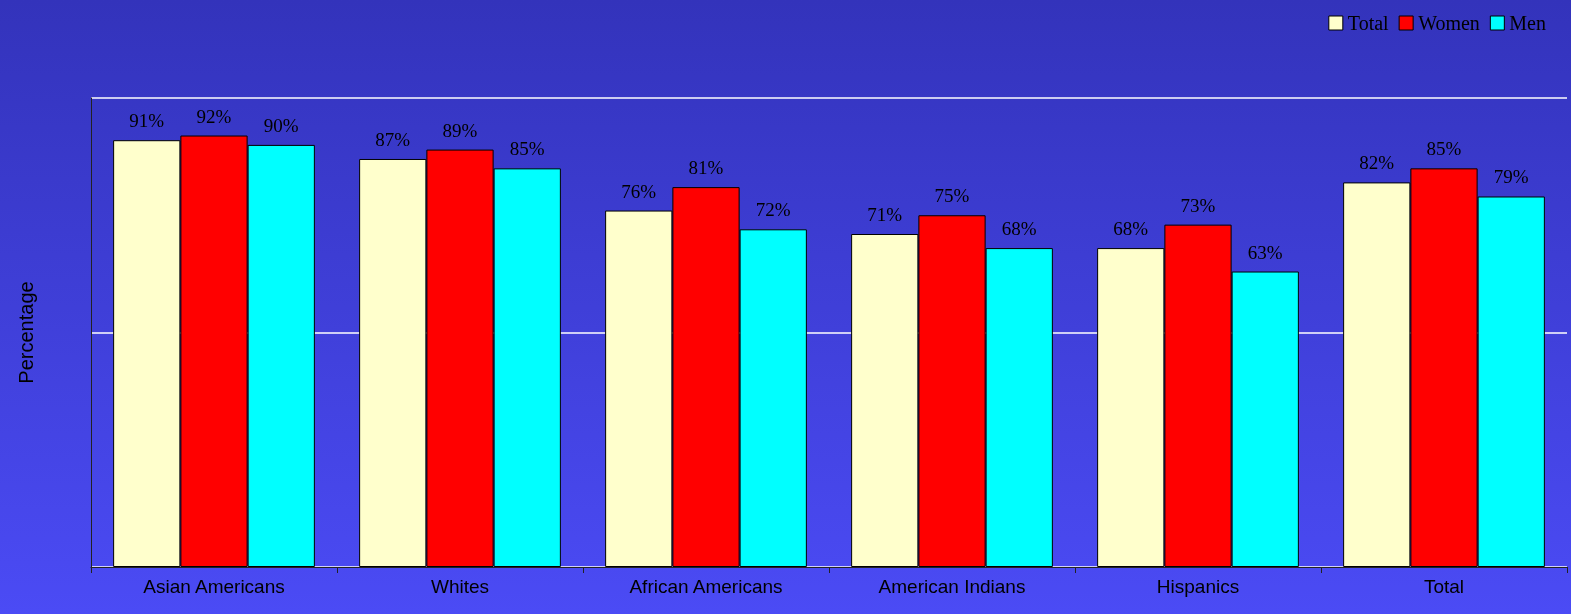  I want to click on x-tick-label: African Americans, so click(706, 586).